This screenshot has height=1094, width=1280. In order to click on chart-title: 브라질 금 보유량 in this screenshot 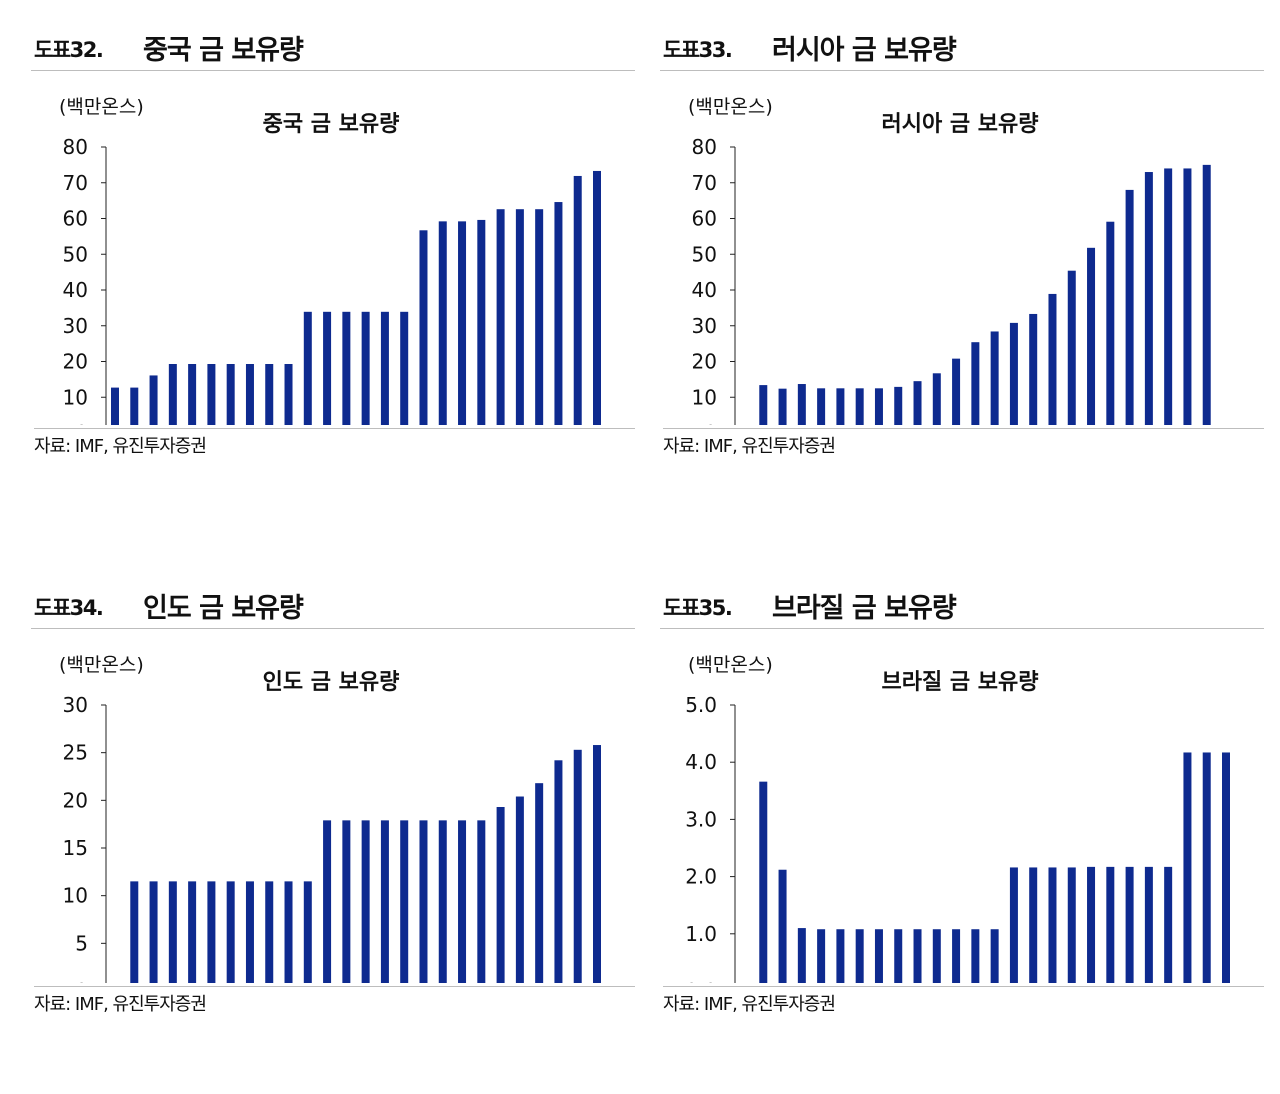, I will do `click(960, 682)`.